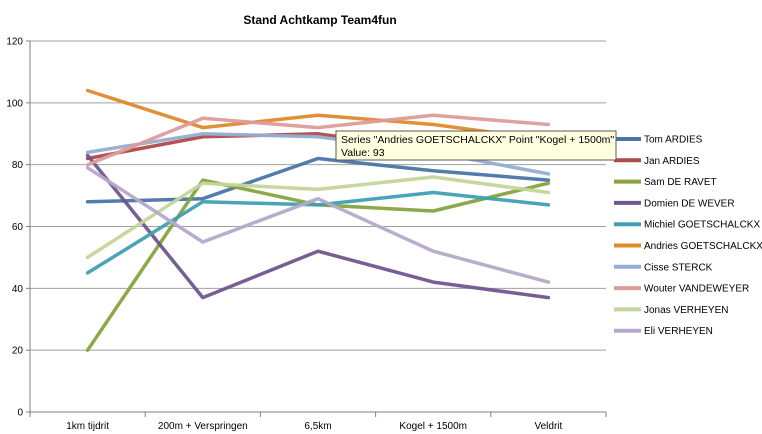  I want to click on chart-title: Stand Achtkamp Team4fun, so click(319, 20).